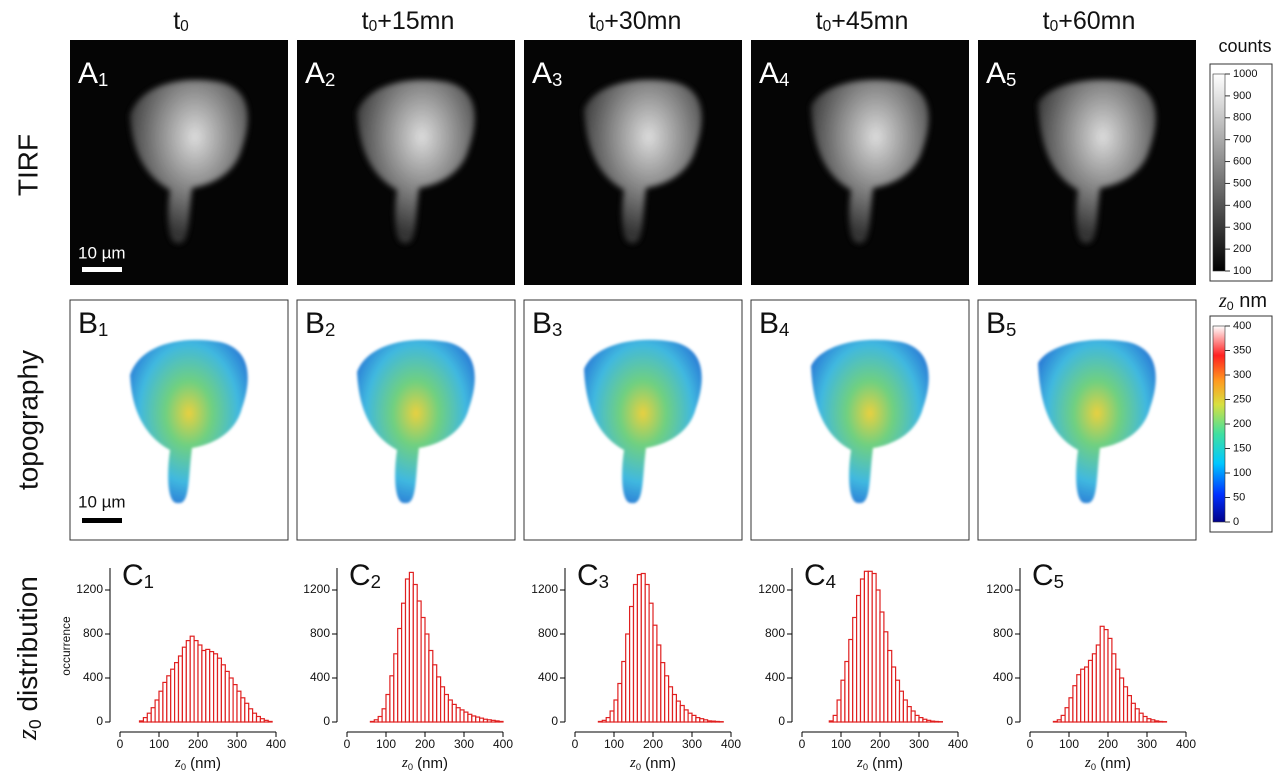 This screenshot has width=1285, height=778. What do you see at coordinates (547, 323) in the screenshot?
I see `panel-label: B3` at bounding box center [547, 323].